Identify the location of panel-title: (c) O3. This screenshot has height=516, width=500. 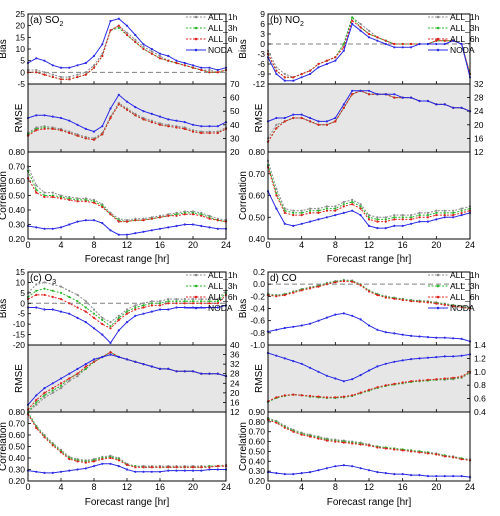
(43, 279).